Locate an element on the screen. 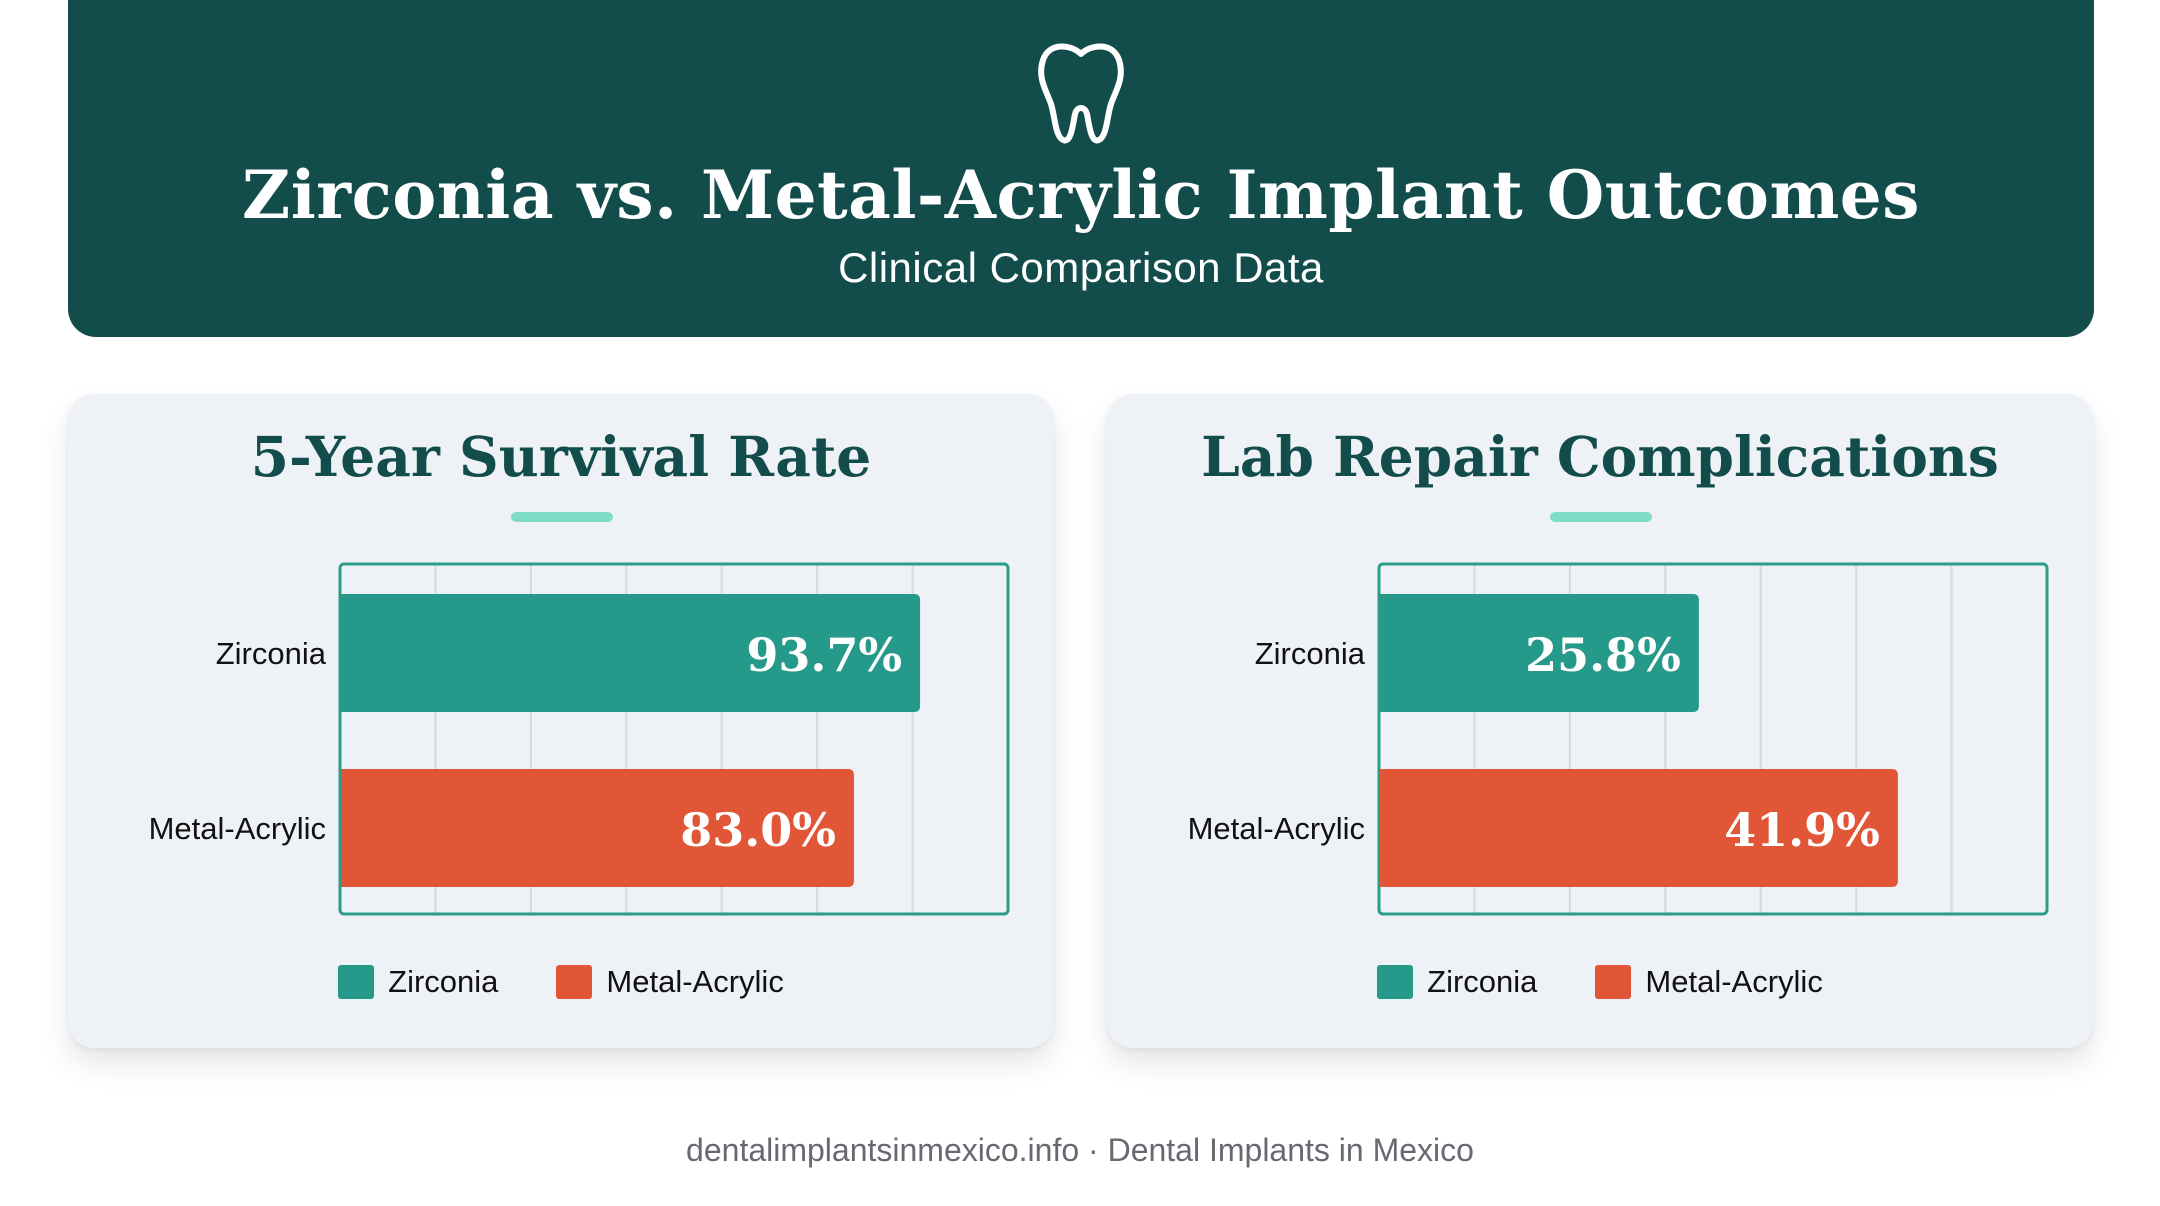  page-subtitle: Clinical Comparison Data is located at coordinates (1081, 267).